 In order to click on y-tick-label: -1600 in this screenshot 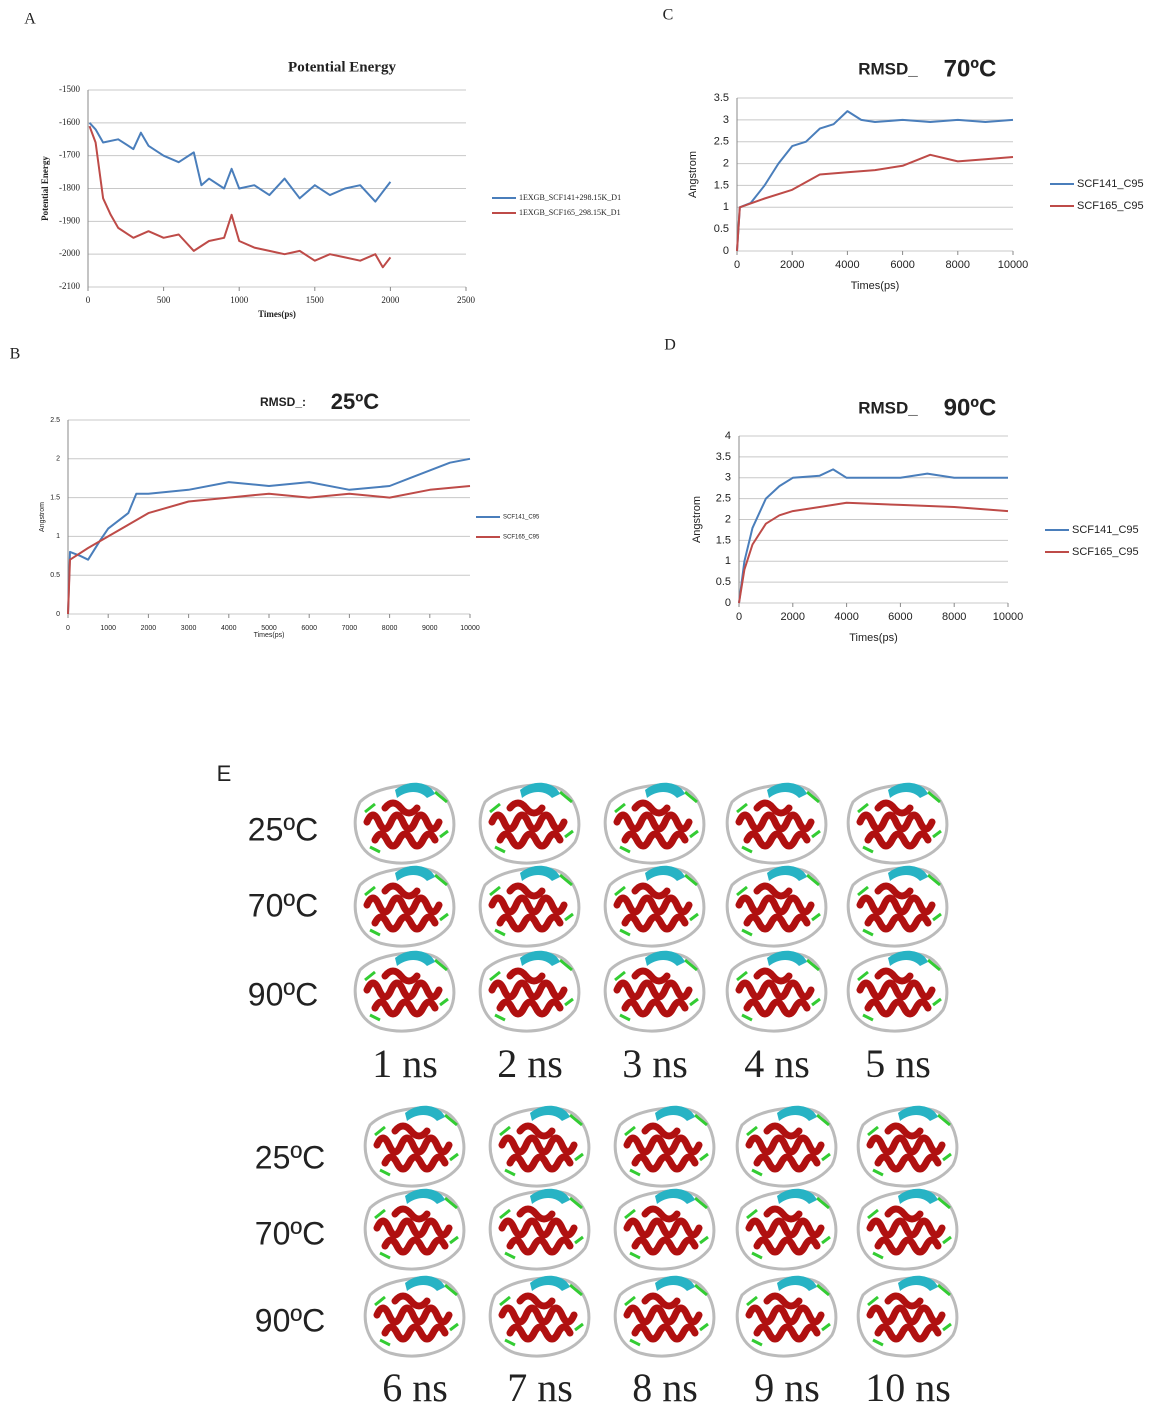, I will do `click(69, 122)`.